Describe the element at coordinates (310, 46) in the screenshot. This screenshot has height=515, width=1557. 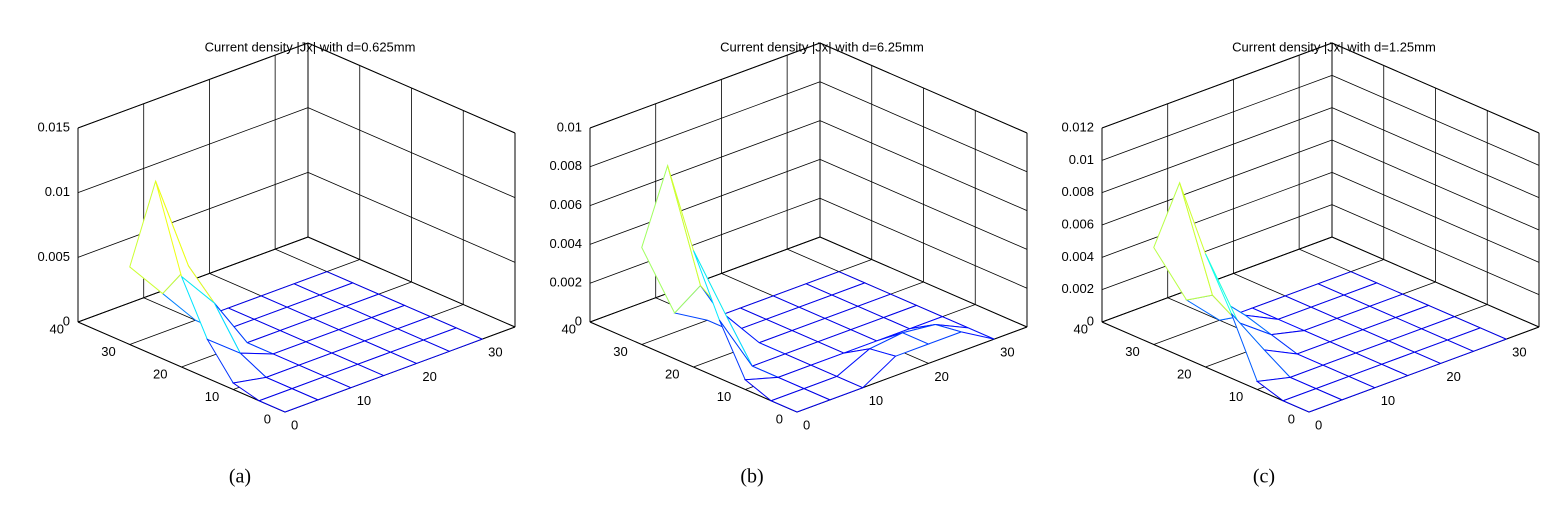
I see `chart-title: Current density |Jx| with d=0.625mm` at that location.